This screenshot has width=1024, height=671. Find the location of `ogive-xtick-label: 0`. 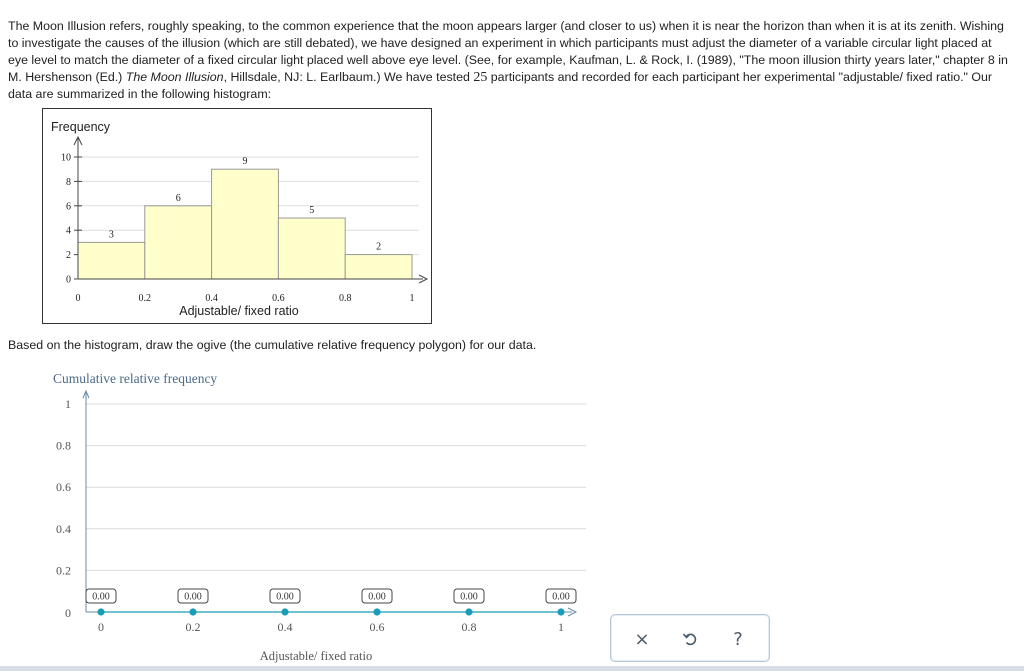

ogive-xtick-label: 0 is located at coordinates (101, 627).